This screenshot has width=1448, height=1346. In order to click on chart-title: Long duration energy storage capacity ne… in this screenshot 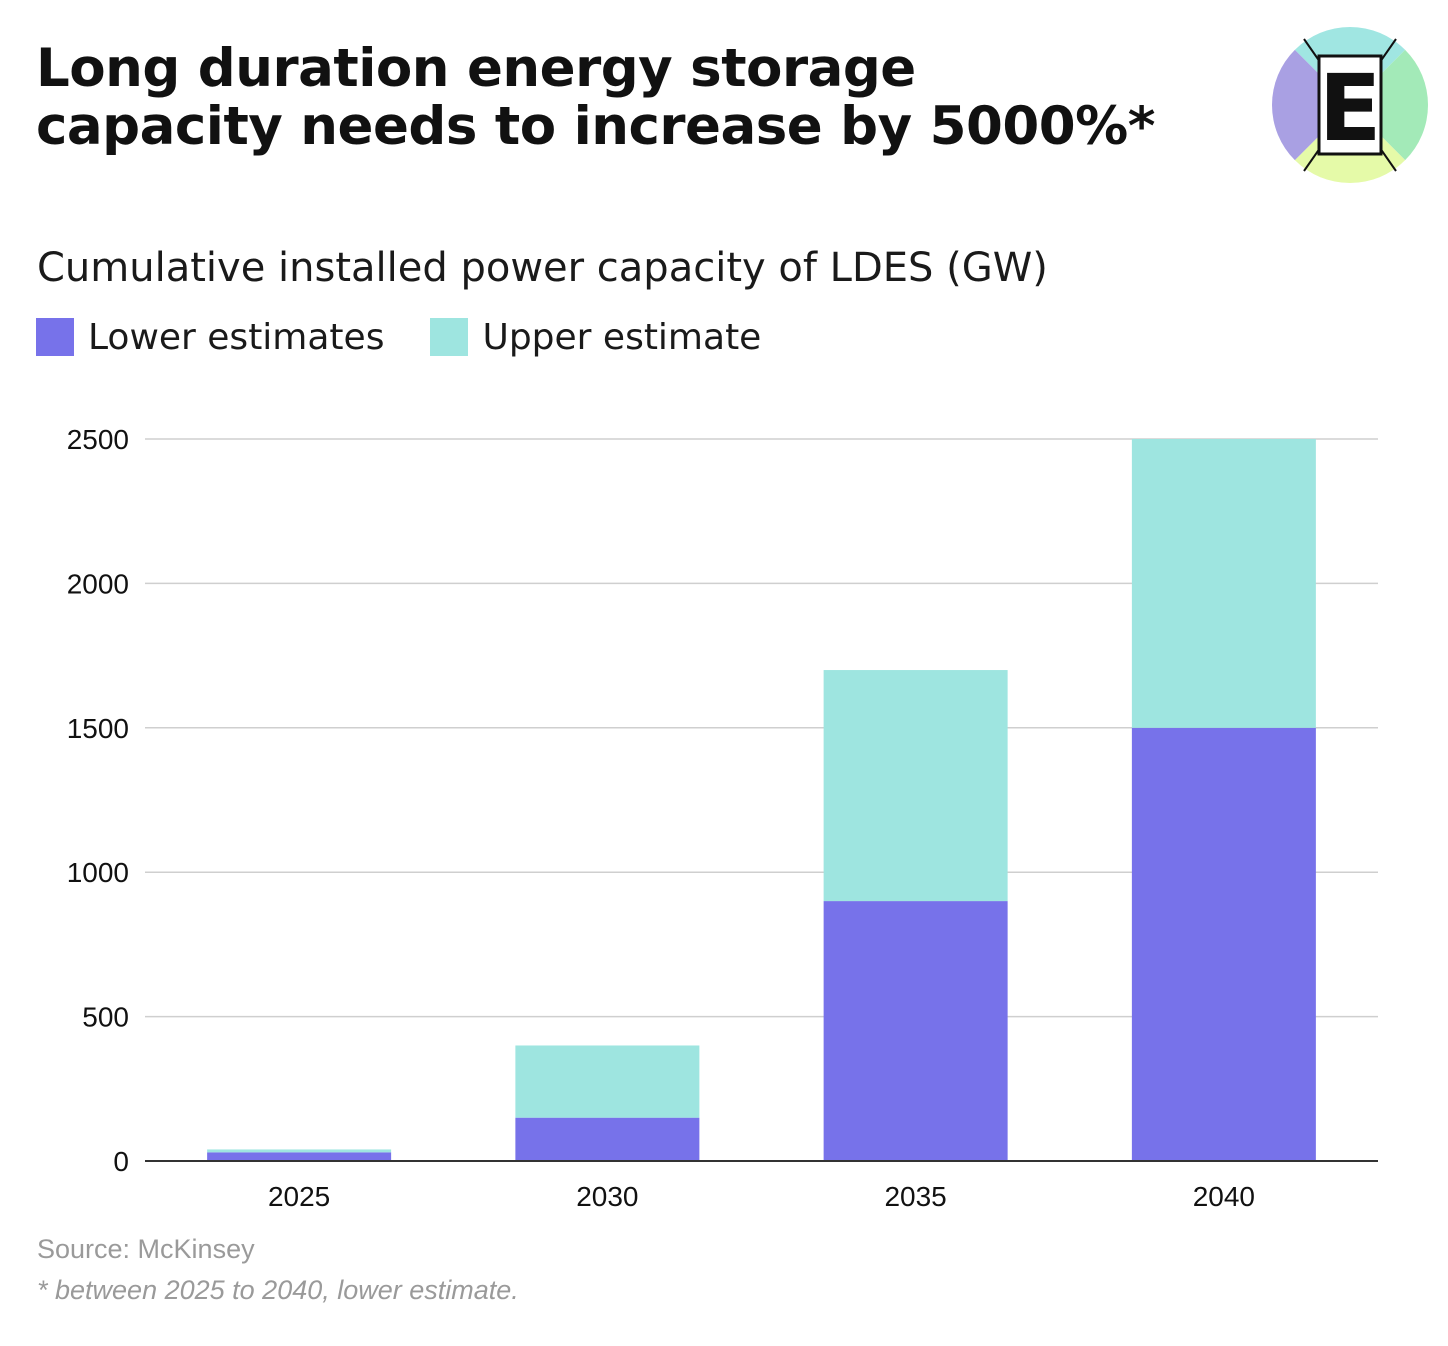, I will do `click(641, 98)`.